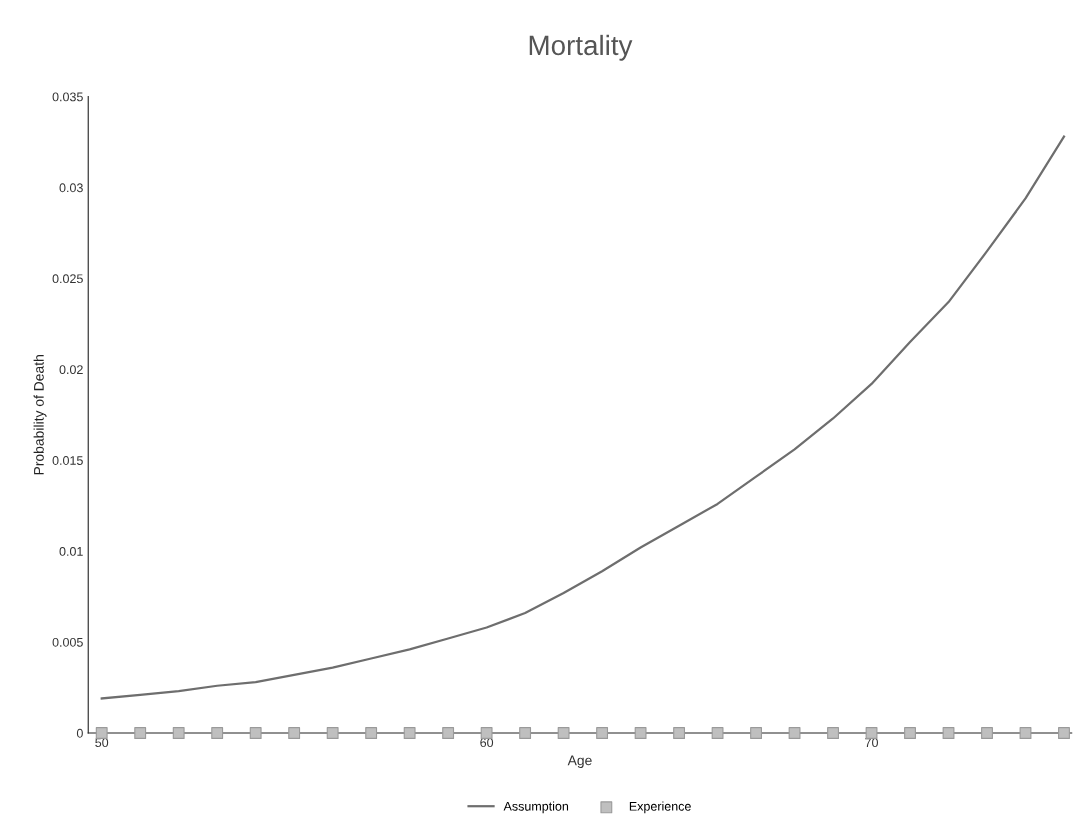 Image resolution: width=1076 pixels, height=819 pixels. What do you see at coordinates (71, 188) in the screenshot?
I see `y-tick-label: 0.03` at bounding box center [71, 188].